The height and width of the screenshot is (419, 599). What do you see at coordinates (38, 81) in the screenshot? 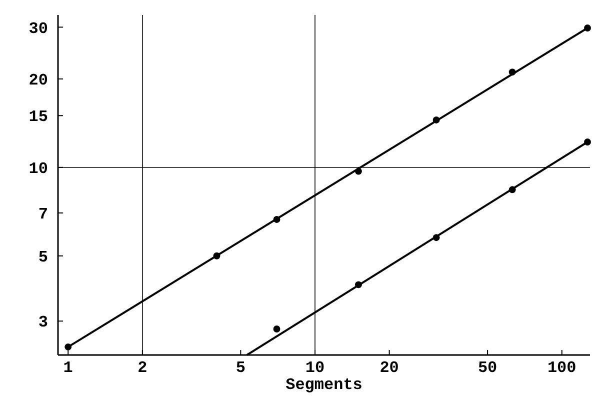
I see `y-tick-label: 20` at bounding box center [38, 81].